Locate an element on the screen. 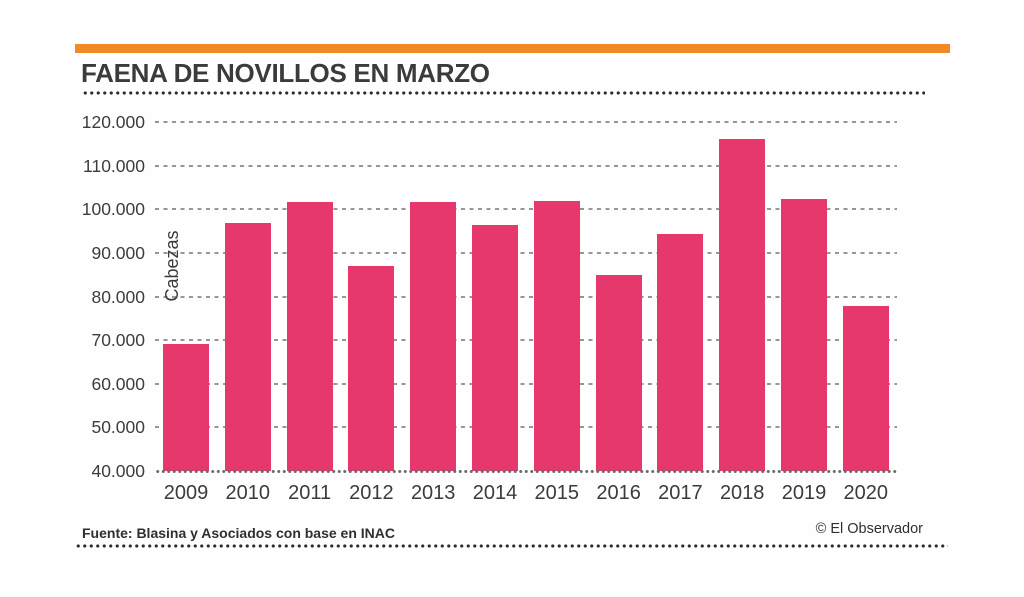 This screenshot has height=597, width=1024. bar-2010 is located at coordinates (247, 347).